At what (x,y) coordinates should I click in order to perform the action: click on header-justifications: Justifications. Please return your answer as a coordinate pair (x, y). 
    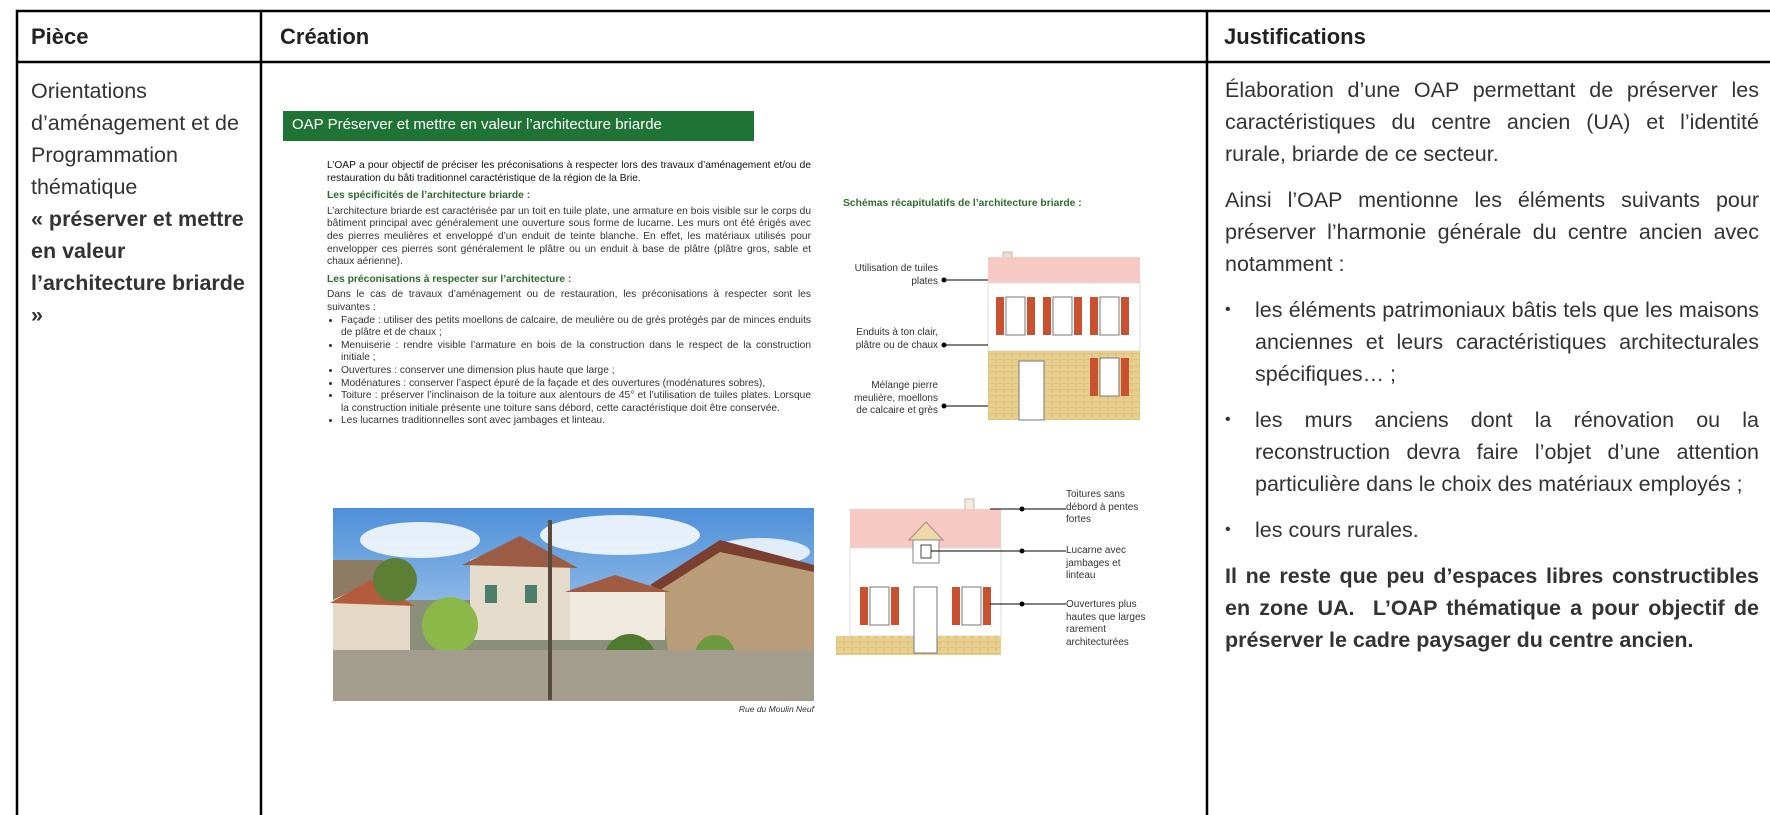
    Looking at the image, I should click on (1295, 36).